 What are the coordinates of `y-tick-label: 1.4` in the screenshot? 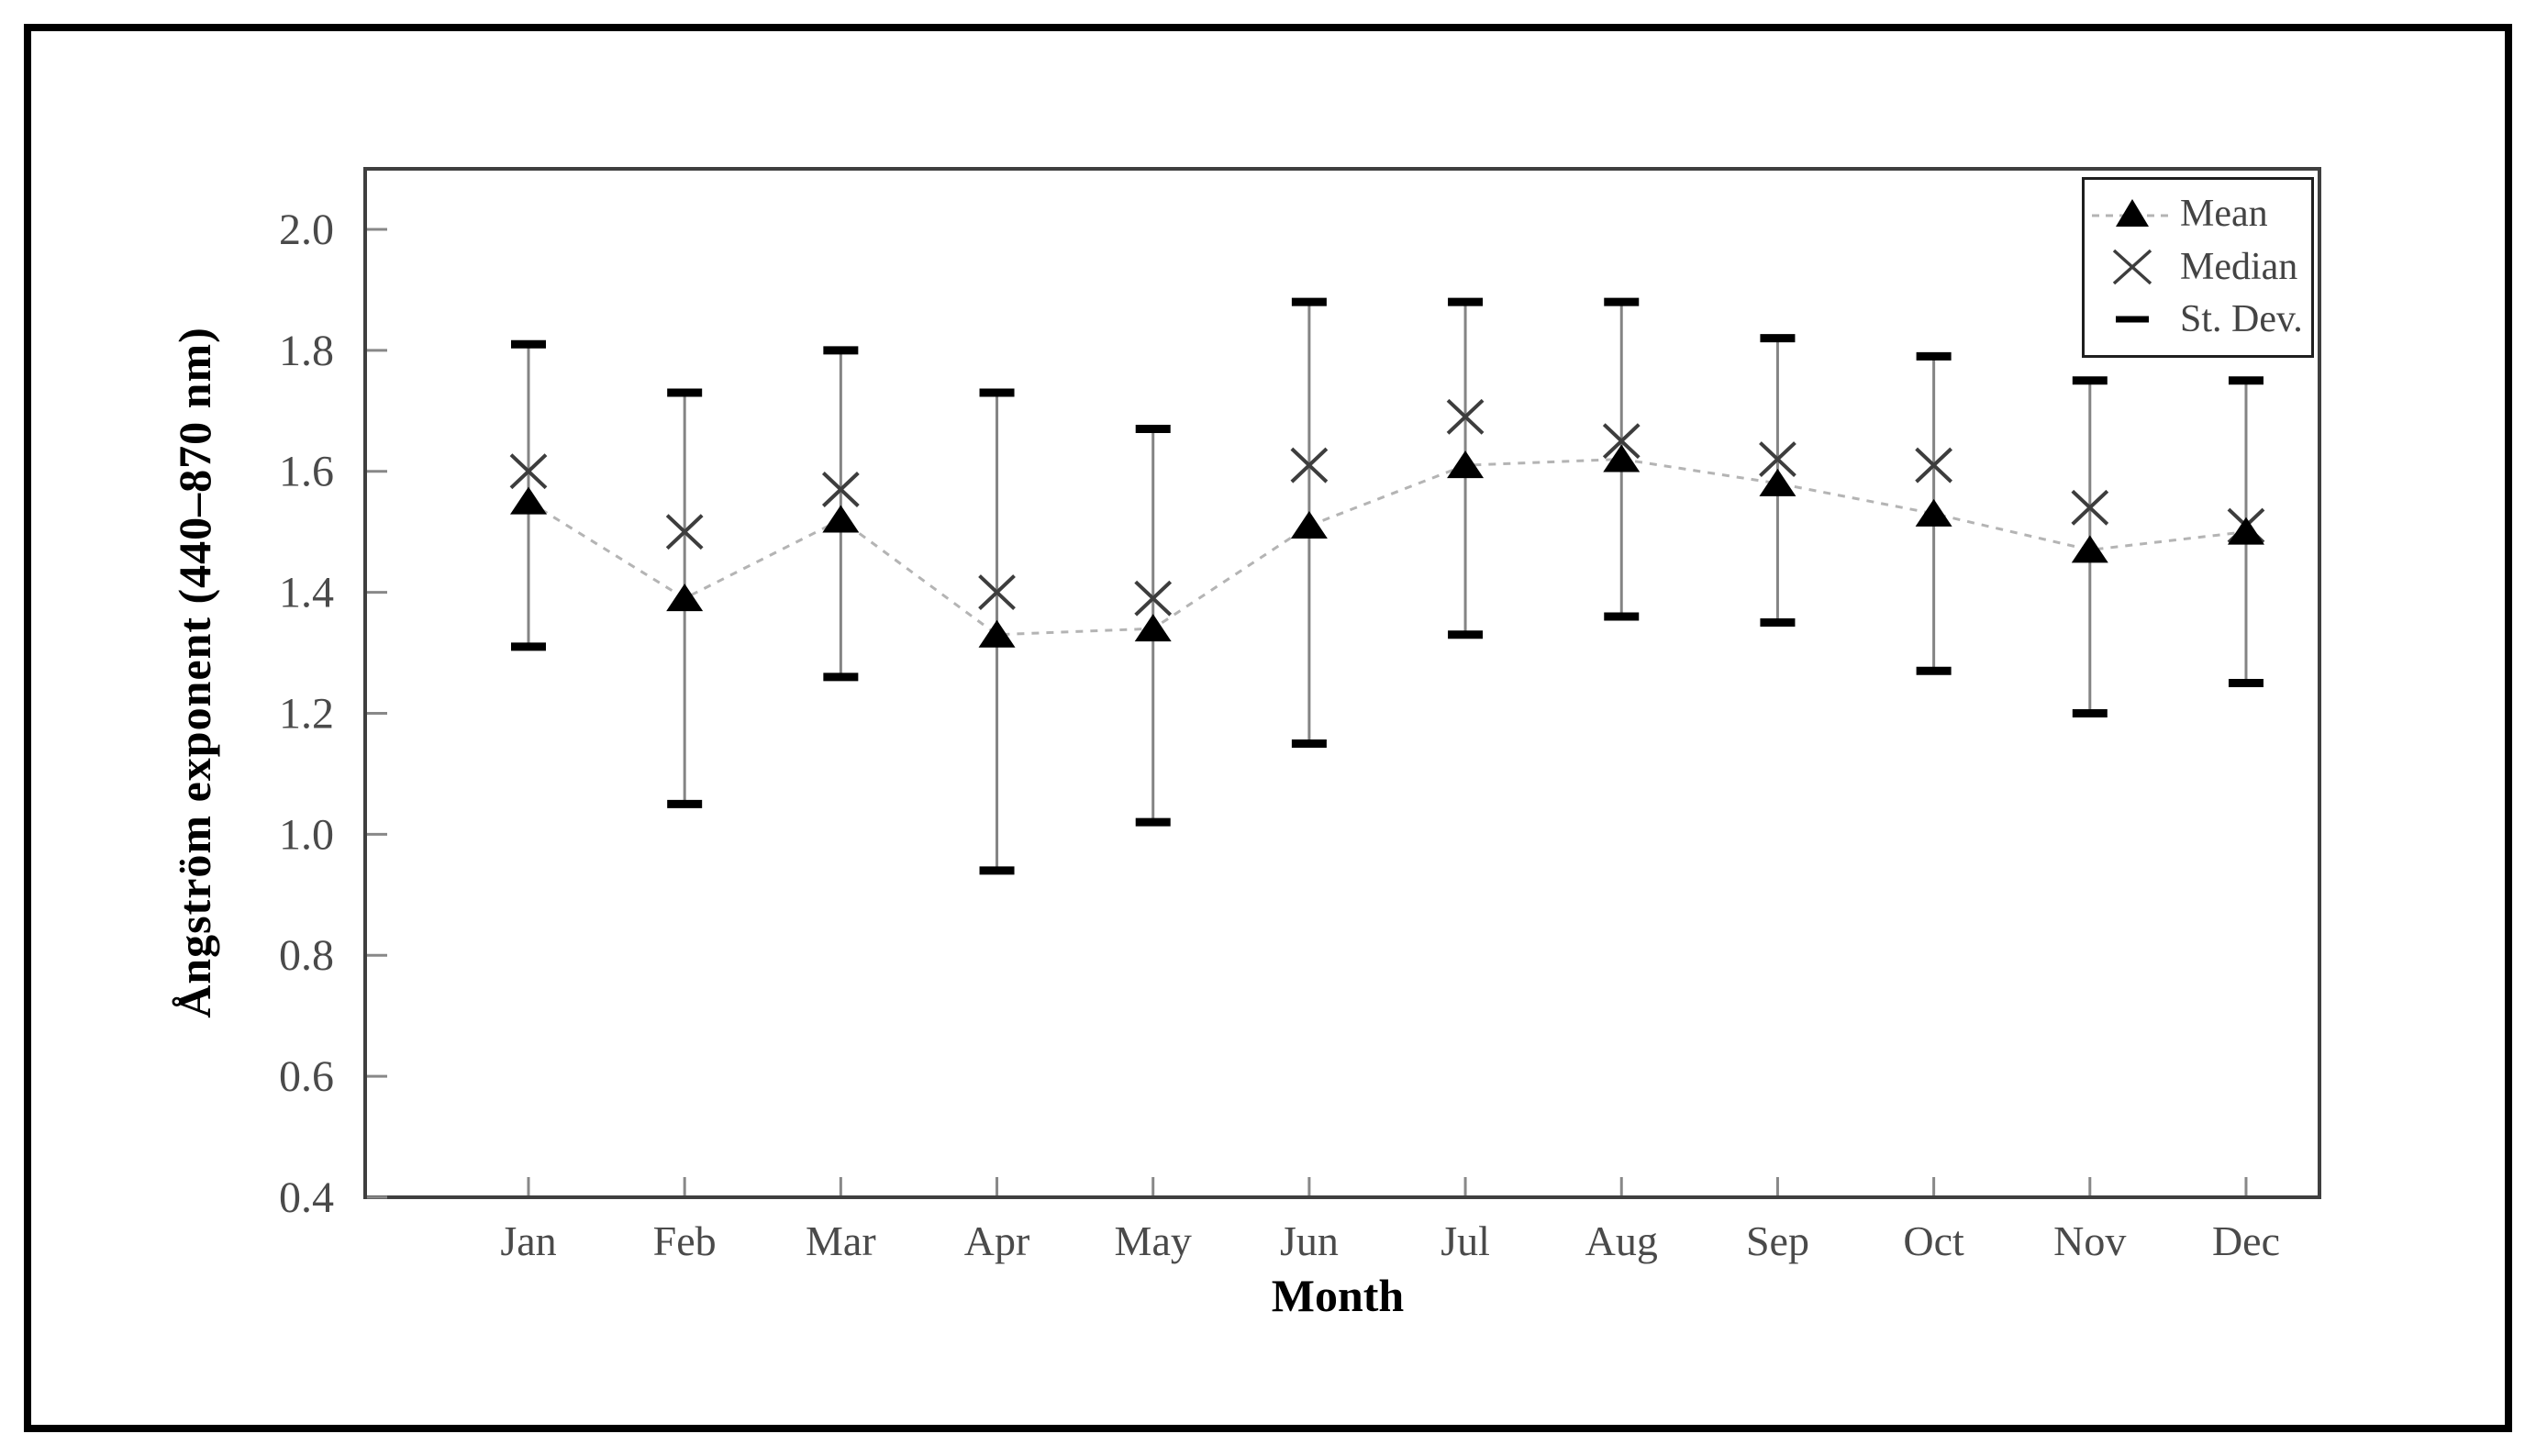 It's located at (307, 593).